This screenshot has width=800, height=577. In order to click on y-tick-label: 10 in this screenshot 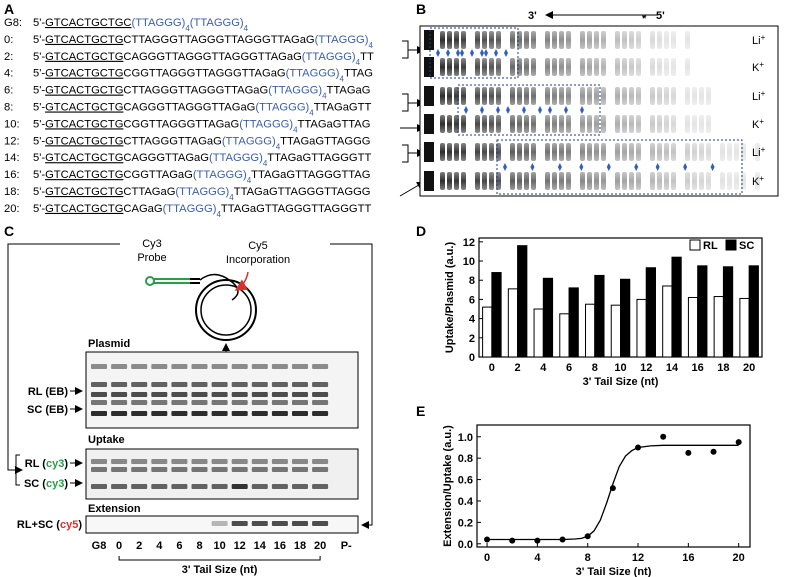, I will do `click(469, 262)`.